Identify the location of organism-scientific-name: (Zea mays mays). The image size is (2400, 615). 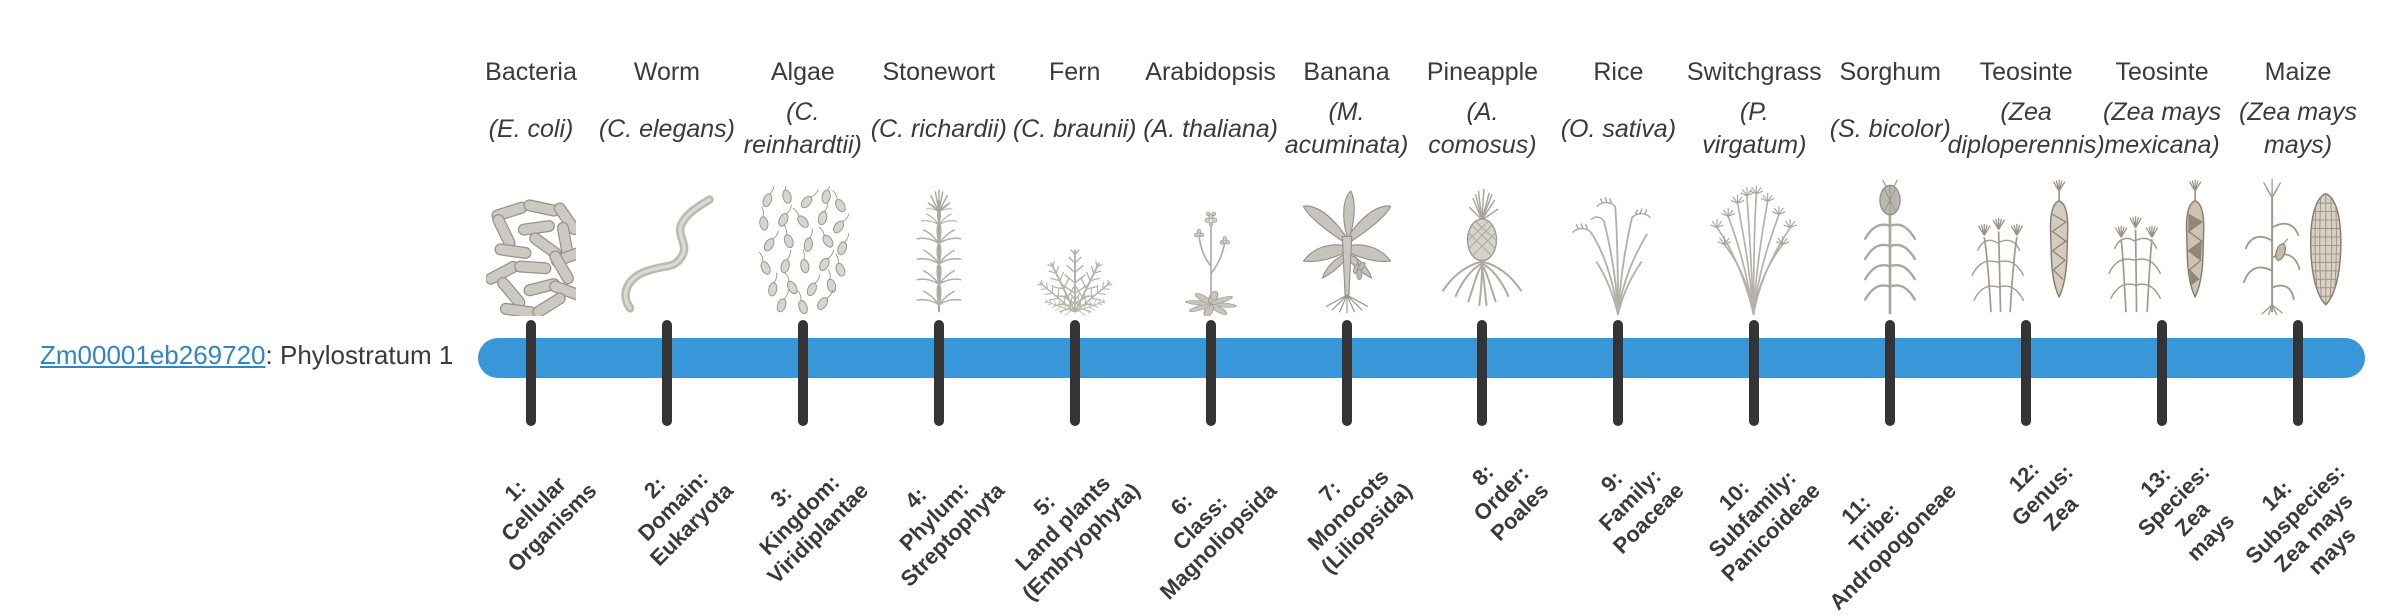
(2298, 128).